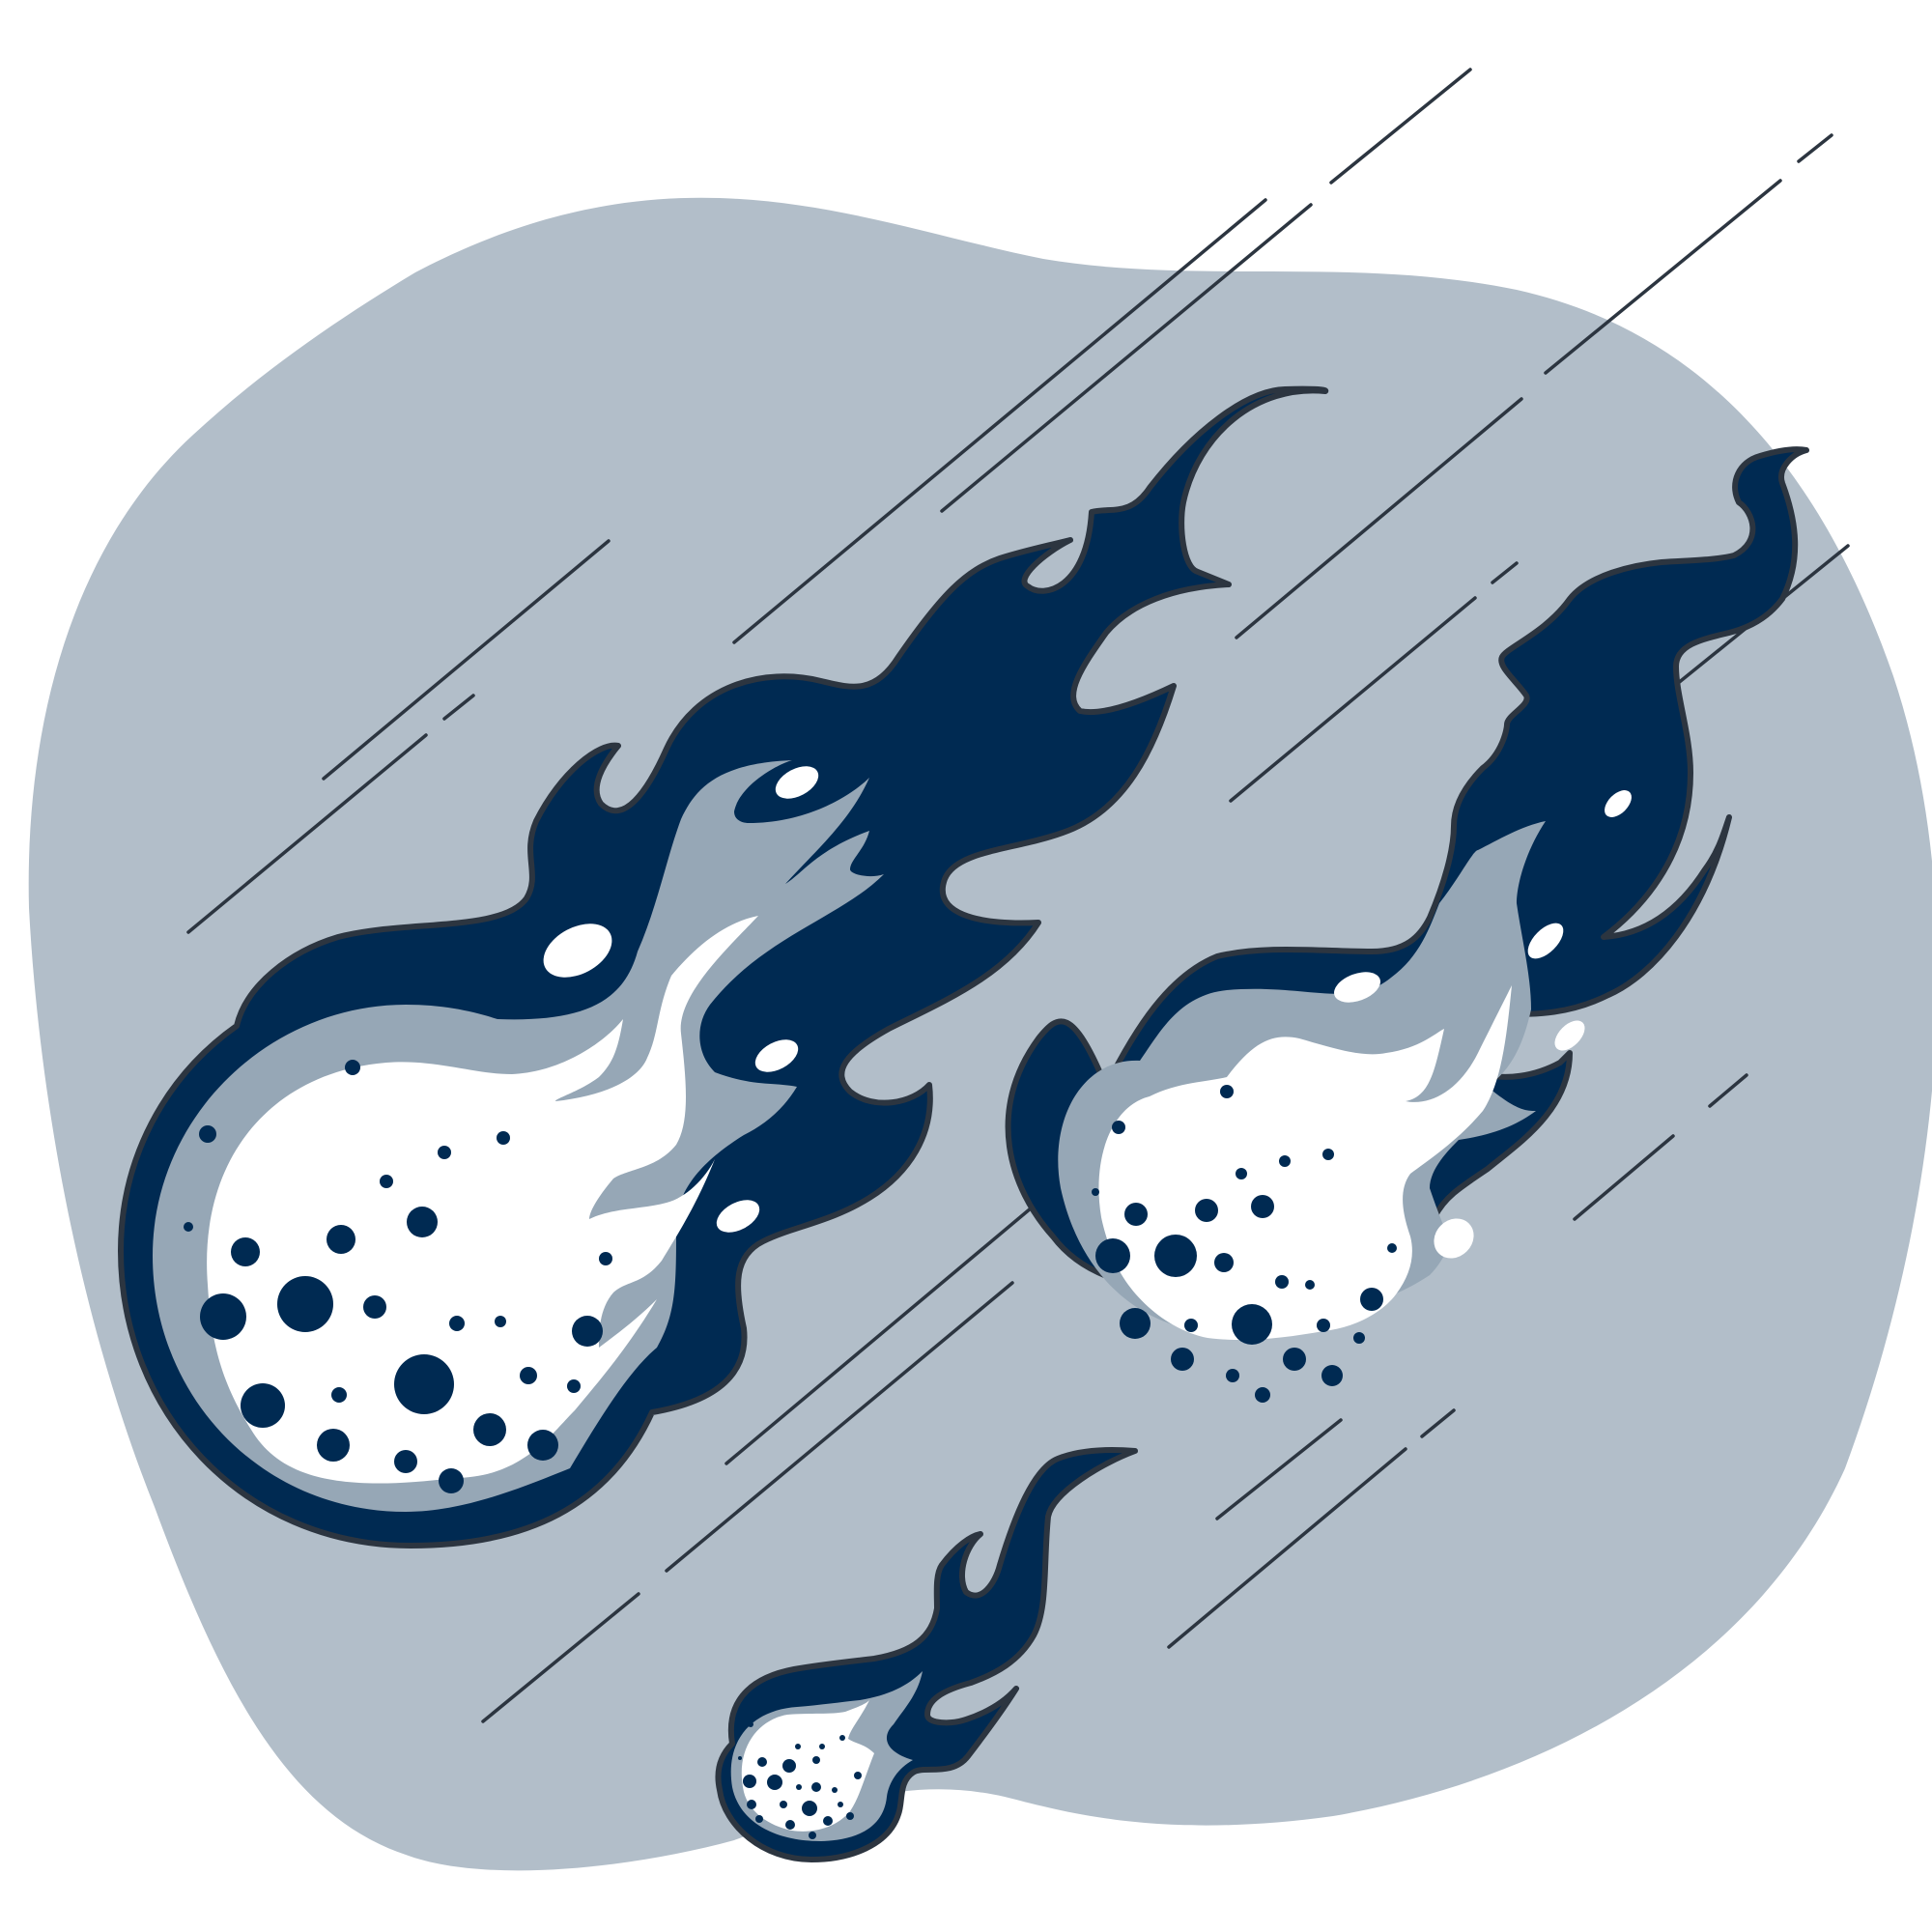  Describe the element at coordinates (1244, 1244) in the screenshot. I see `medium-meteor-craters` at that location.